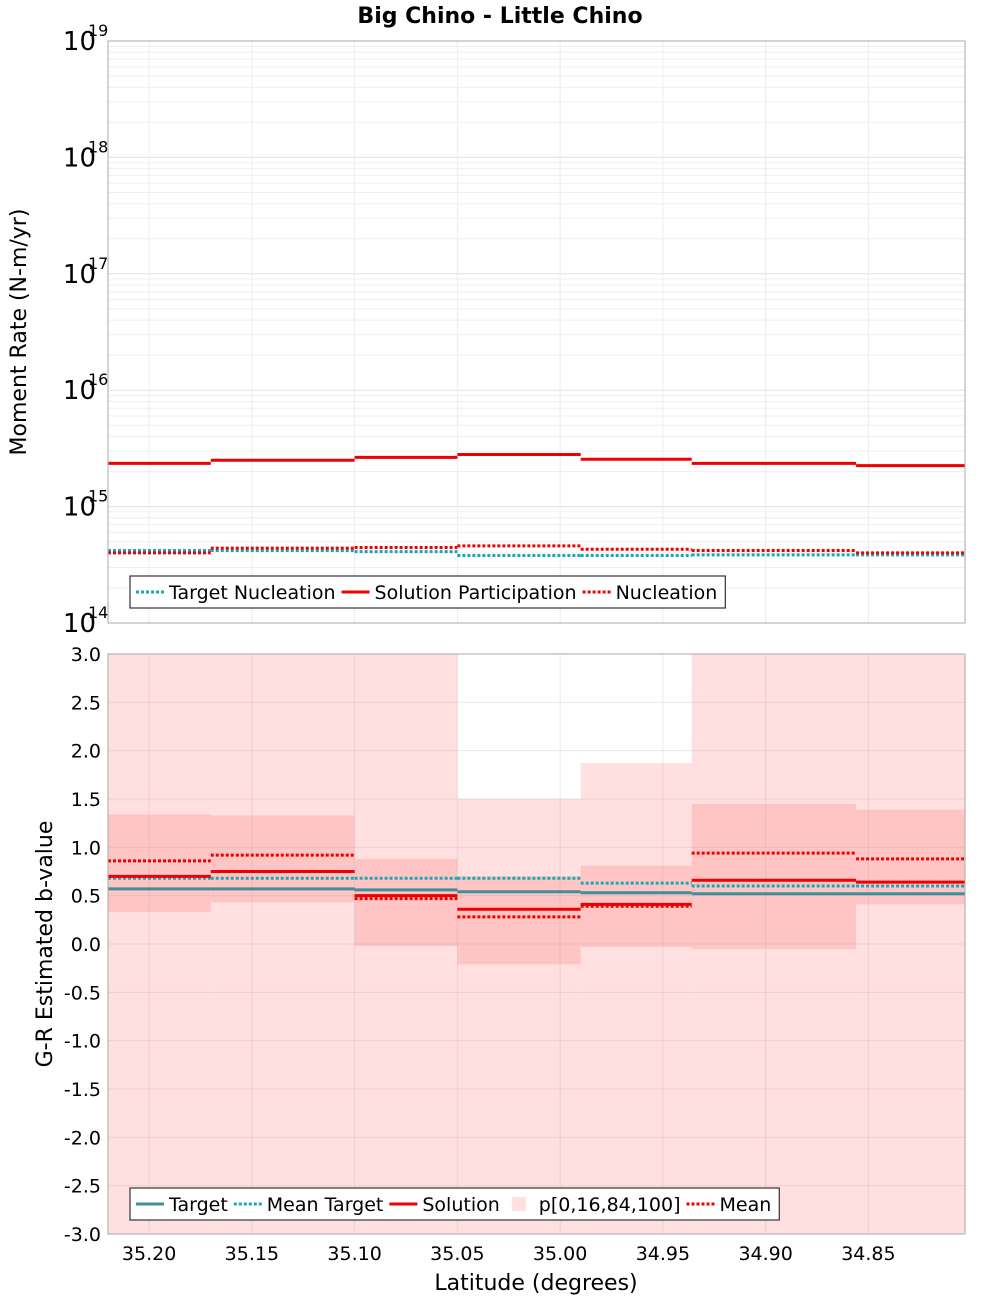 The image size is (1000, 1300). I want to click on moment-series, so click(536, 505).